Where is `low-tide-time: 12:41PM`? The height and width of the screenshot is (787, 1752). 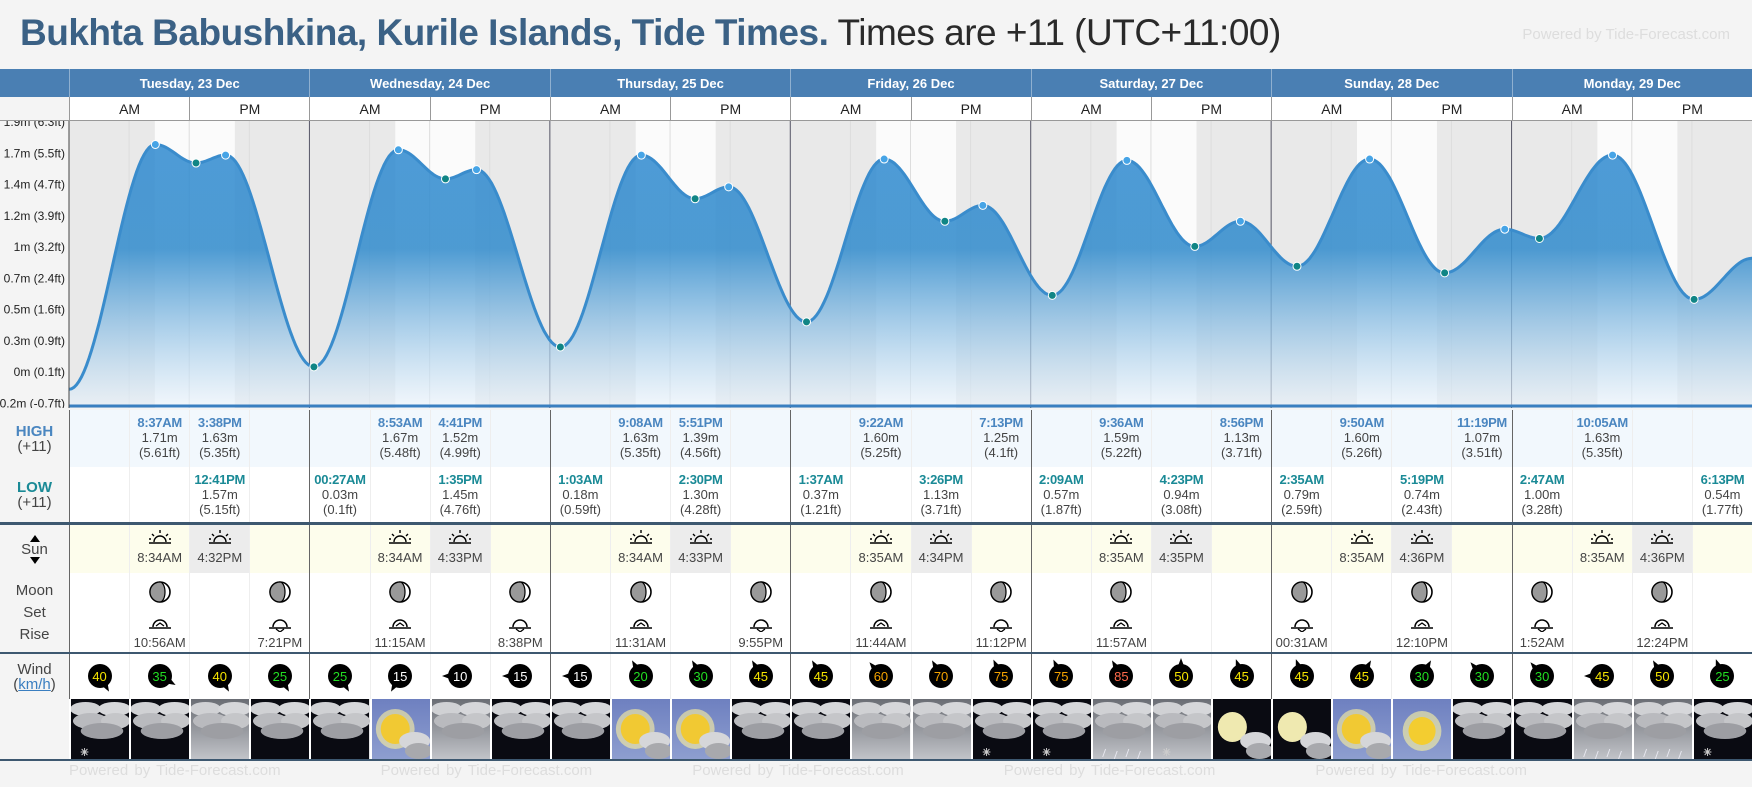 low-tide-time: 12:41PM is located at coordinates (220, 479).